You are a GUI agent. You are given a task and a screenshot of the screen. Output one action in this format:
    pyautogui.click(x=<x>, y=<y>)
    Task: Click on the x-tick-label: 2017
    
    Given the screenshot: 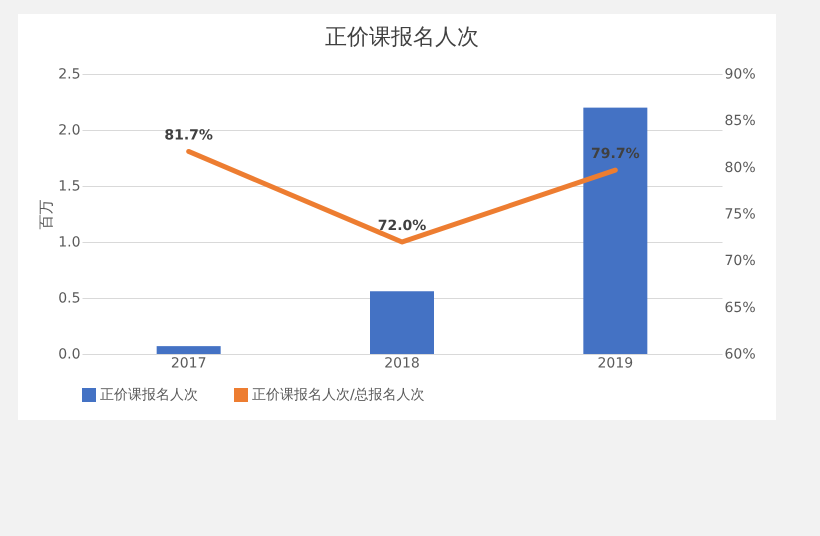 What is the action you would take?
    pyautogui.click(x=188, y=364)
    